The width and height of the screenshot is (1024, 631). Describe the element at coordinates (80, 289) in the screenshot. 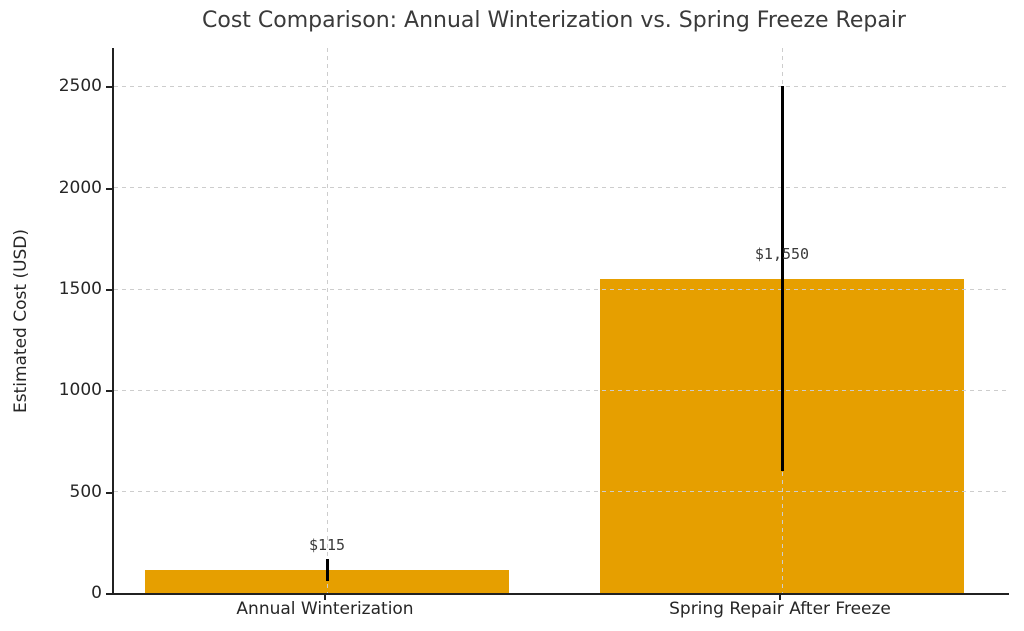

I see `y-tick-label: 1500` at that location.